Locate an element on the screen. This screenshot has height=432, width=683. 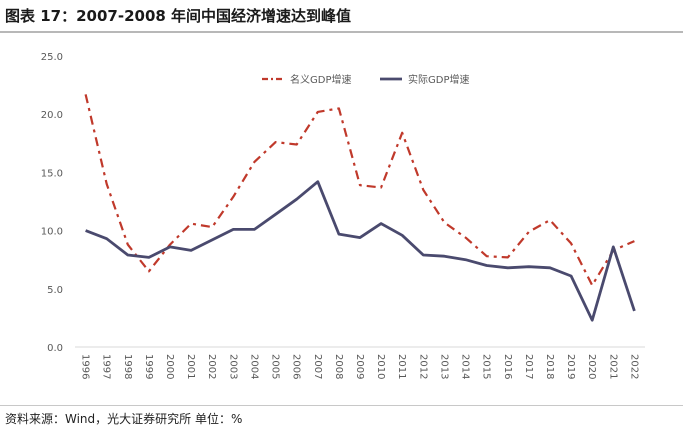
x-tick-label: 2018 is located at coordinates (549, 366).